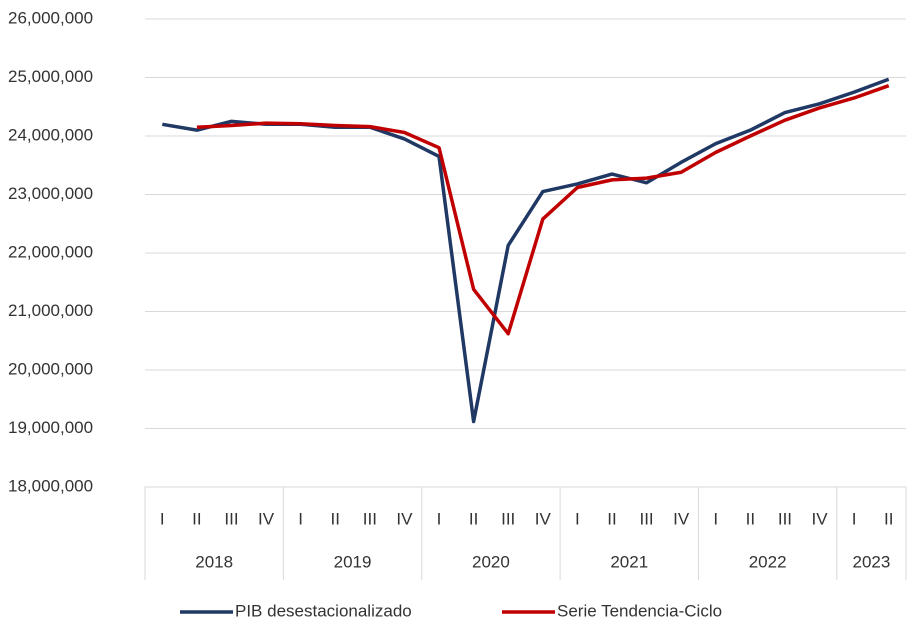  What do you see at coordinates (50, 427) in the screenshot?
I see `y-tick-label: 19,000,000` at bounding box center [50, 427].